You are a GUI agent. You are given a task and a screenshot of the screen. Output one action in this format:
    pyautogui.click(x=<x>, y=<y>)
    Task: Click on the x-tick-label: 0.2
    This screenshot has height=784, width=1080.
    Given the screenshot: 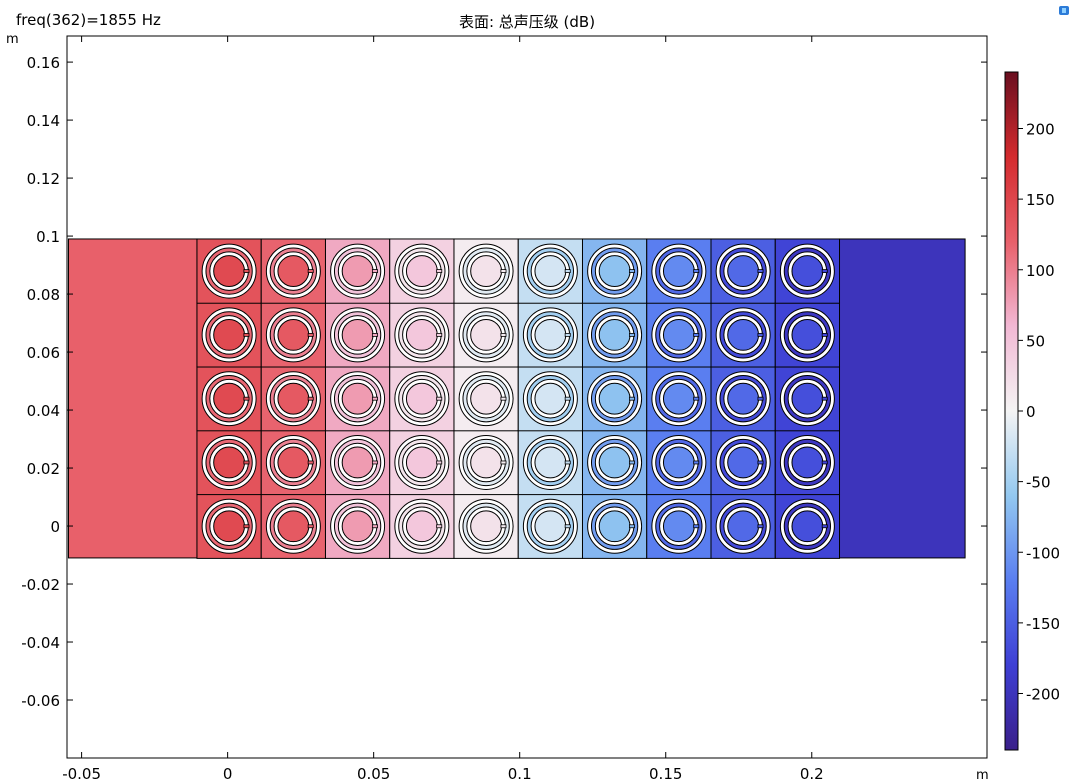 What is the action you would take?
    pyautogui.click(x=812, y=774)
    